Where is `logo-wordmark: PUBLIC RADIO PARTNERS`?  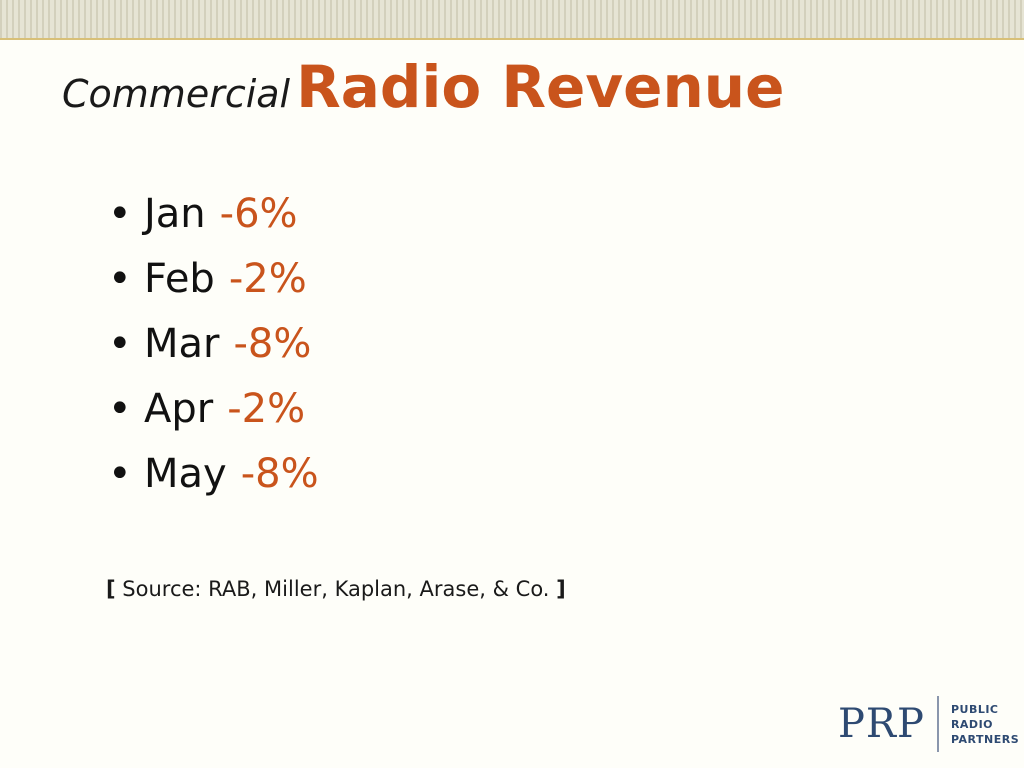
logo-wordmark: PUBLIC RADIO PARTNERS is located at coordinates (985, 724).